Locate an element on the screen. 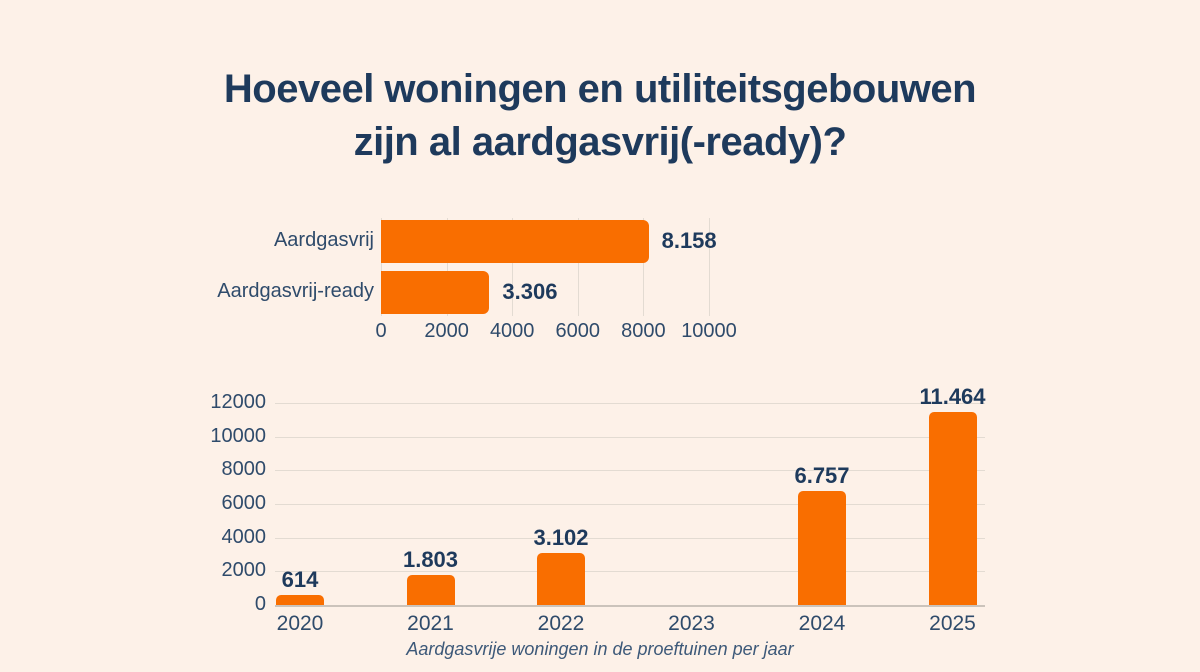 This screenshot has height=672, width=1200. value-label-2020: 614 is located at coordinates (300, 579).